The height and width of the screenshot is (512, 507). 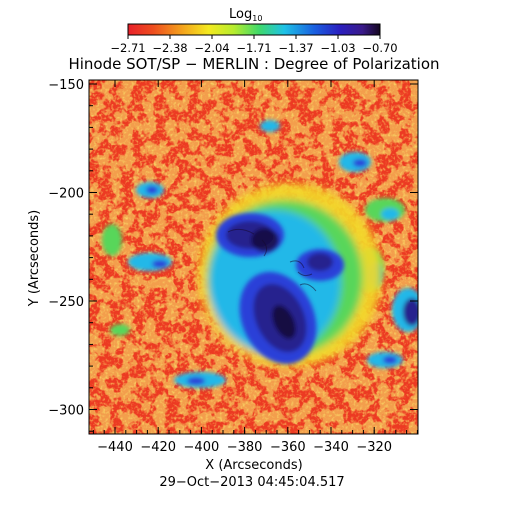 I want to click on colorbar-gradient, so click(x=254, y=29).